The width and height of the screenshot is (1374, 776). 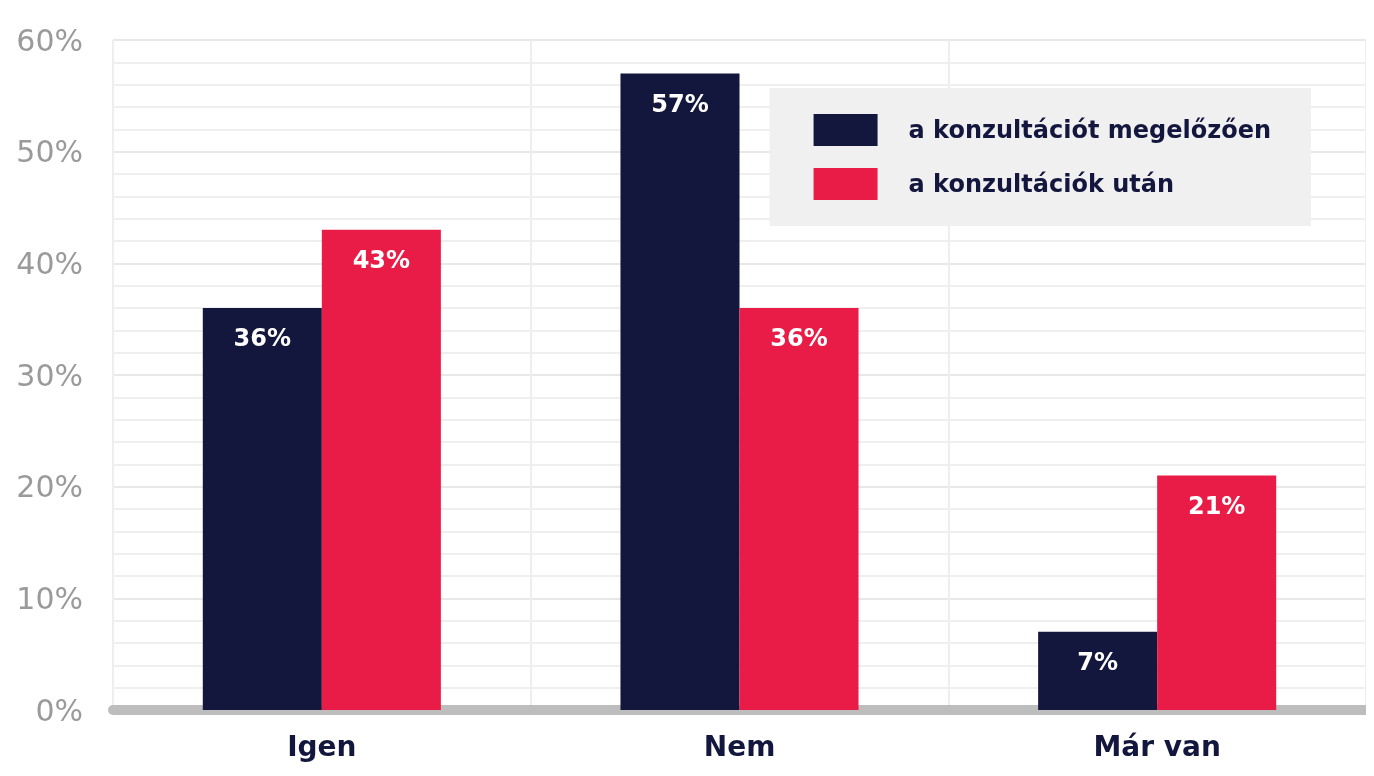 I want to click on y-tick-label: 40%, so click(x=49, y=263).